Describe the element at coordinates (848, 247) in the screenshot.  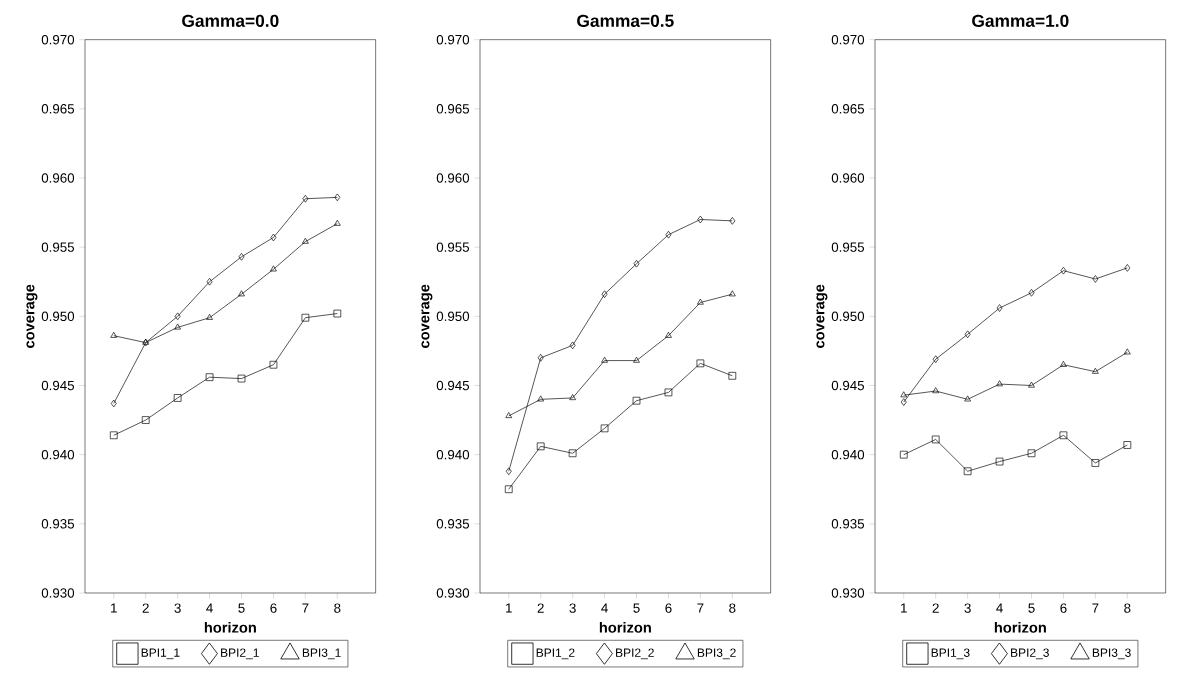
I see `y-tick-label: 0.955` at that location.